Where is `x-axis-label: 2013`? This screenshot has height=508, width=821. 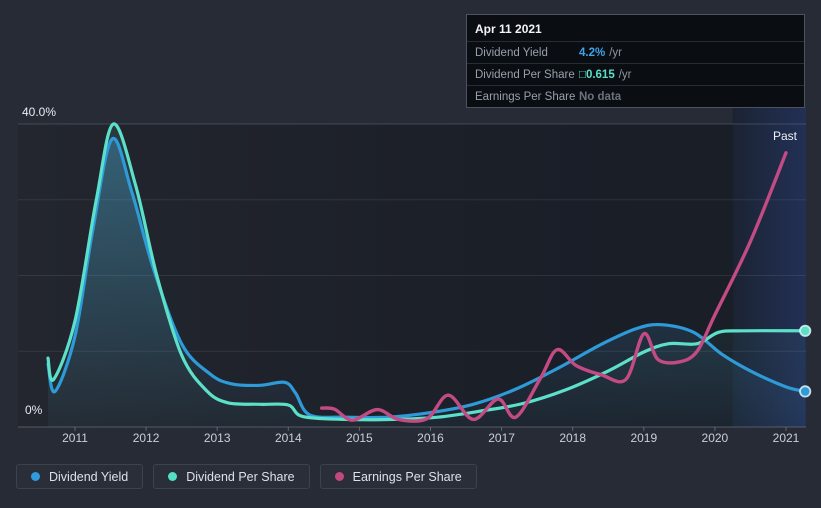
x-axis-label: 2013 is located at coordinates (217, 438).